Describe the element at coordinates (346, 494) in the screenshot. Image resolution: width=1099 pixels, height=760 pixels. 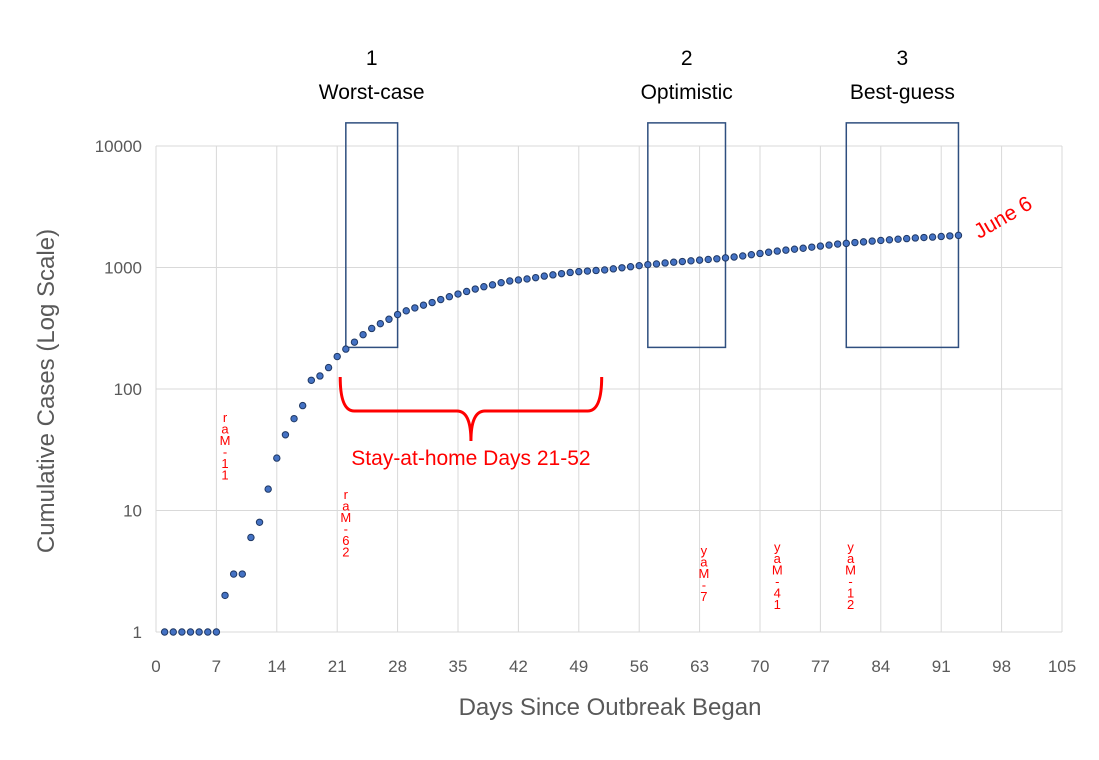
I see `date-annotation-char: r` at that location.